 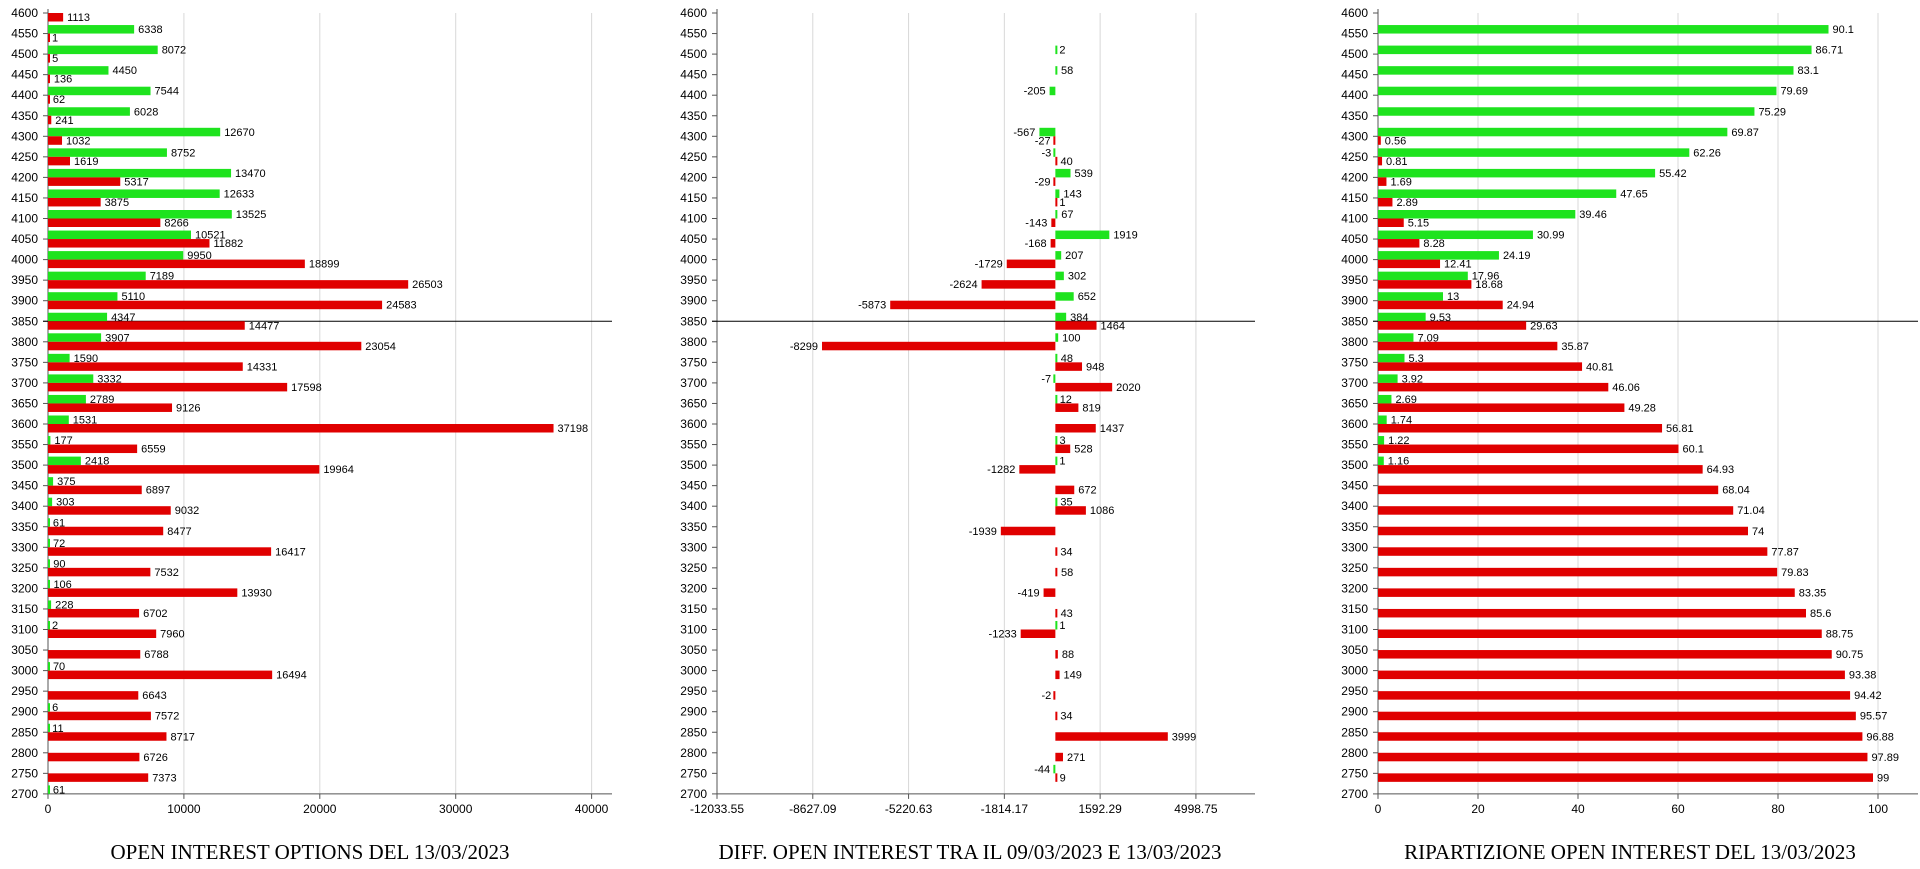 What do you see at coordinates (59, 667) in the screenshot?
I see `data-label: 70` at bounding box center [59, 667].